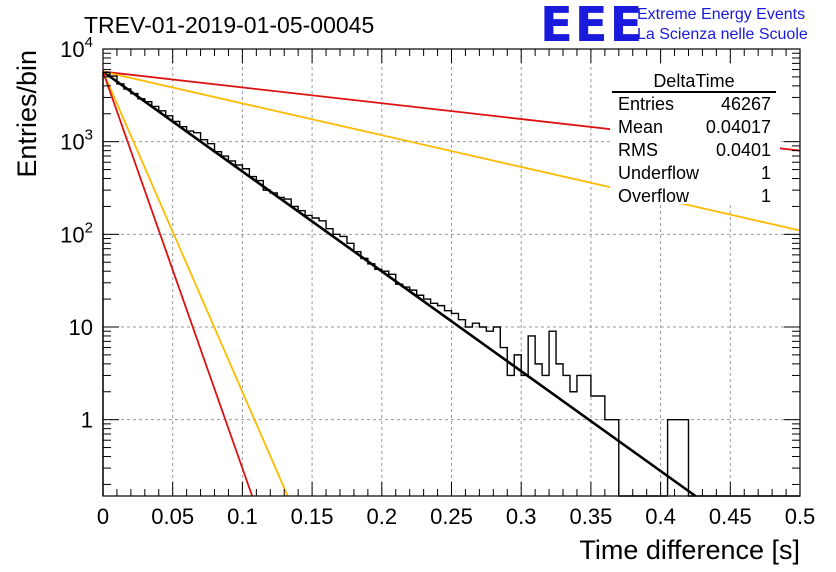 The image size is (836, 572). Describe the element at coordinates (27, 114) in the screenshot. I see `y-axis-title: Entries/bin` at that location.